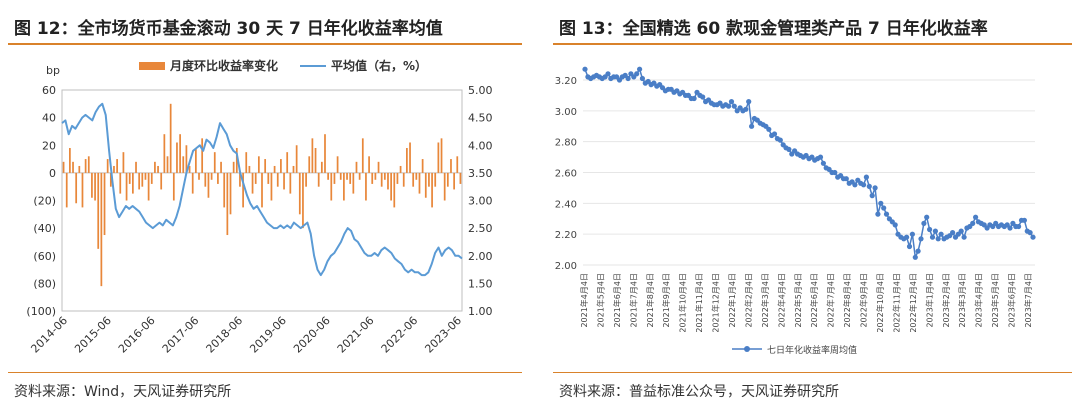  I want to click on x-tick-label: 2017-06, so click(181, 335).